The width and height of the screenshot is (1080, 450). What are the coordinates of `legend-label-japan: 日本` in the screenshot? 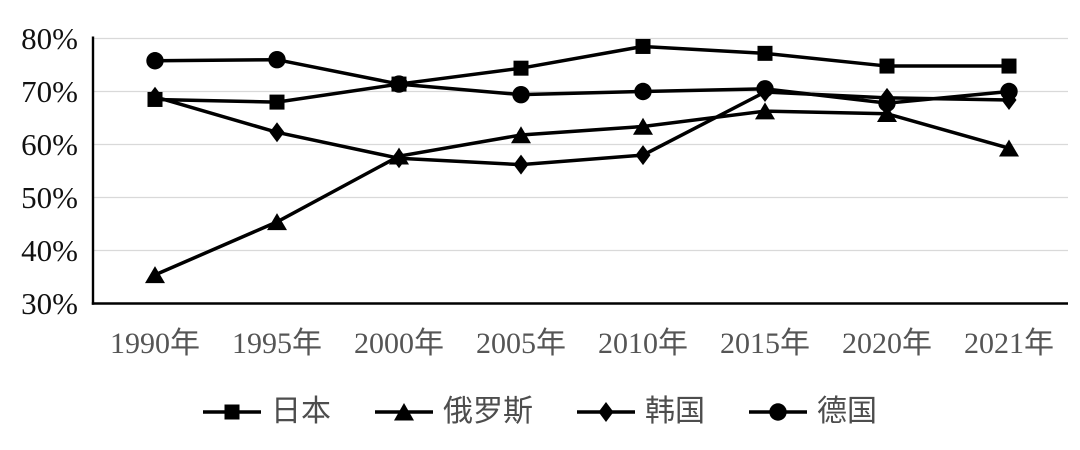 It's located at (301, 411).